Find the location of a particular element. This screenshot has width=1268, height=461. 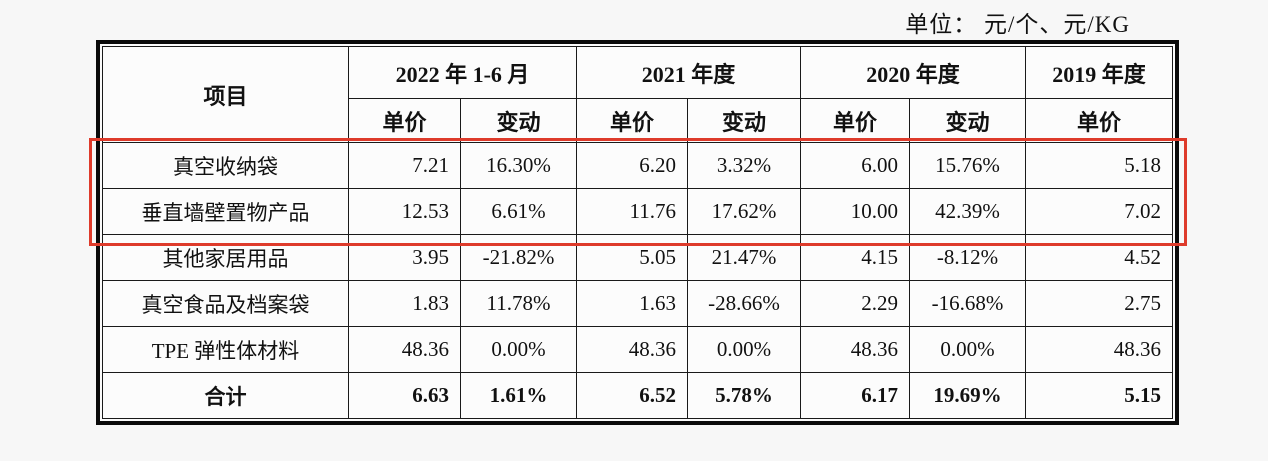

cell-value: 6.52 is located at coordinates (632, 395).